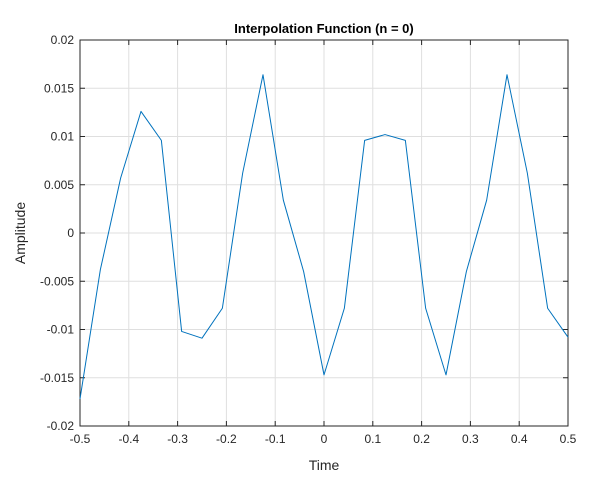 The height and width of the screenshot is (490, 603). I want to click on x-tick-label: -0.2, so click(226, 439).